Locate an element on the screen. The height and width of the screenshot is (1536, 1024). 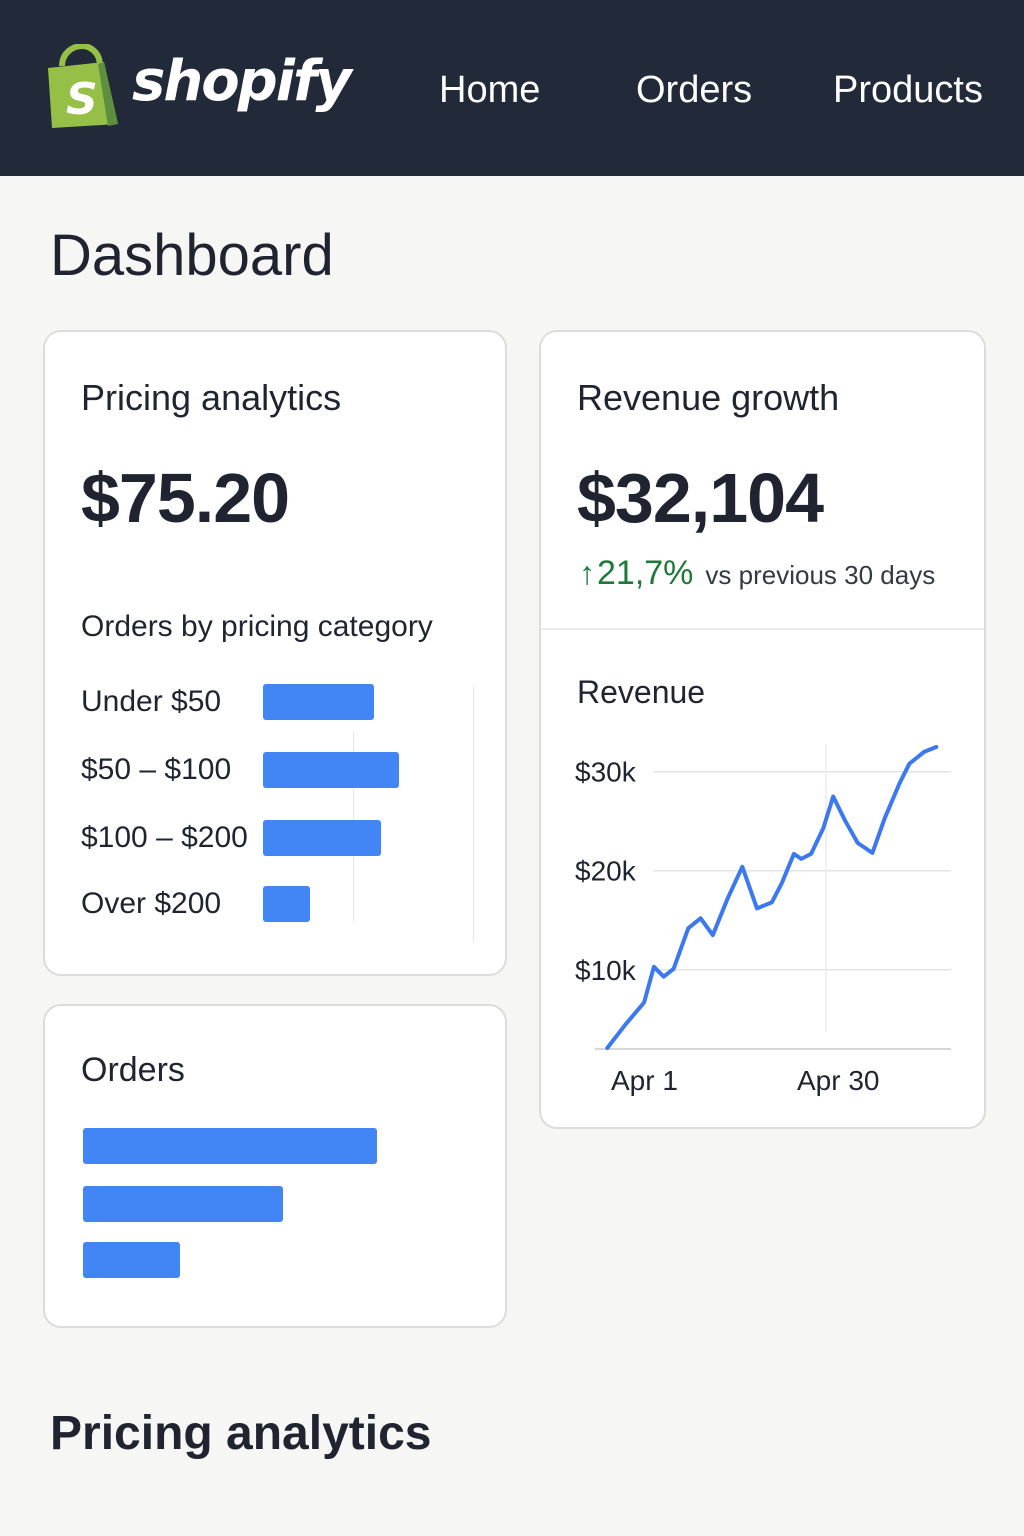
shopify-logo: S shopify is located at coordinates (198, 86).